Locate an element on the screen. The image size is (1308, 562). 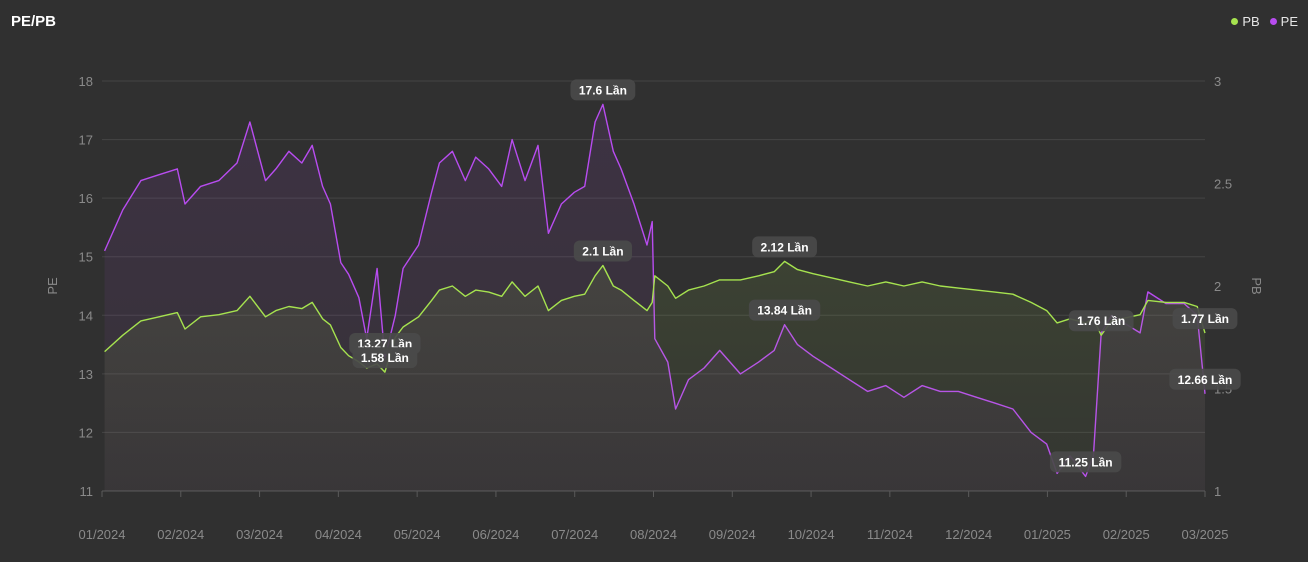
x-tick-label: 04/2024 is located at coordinates (338, 534).